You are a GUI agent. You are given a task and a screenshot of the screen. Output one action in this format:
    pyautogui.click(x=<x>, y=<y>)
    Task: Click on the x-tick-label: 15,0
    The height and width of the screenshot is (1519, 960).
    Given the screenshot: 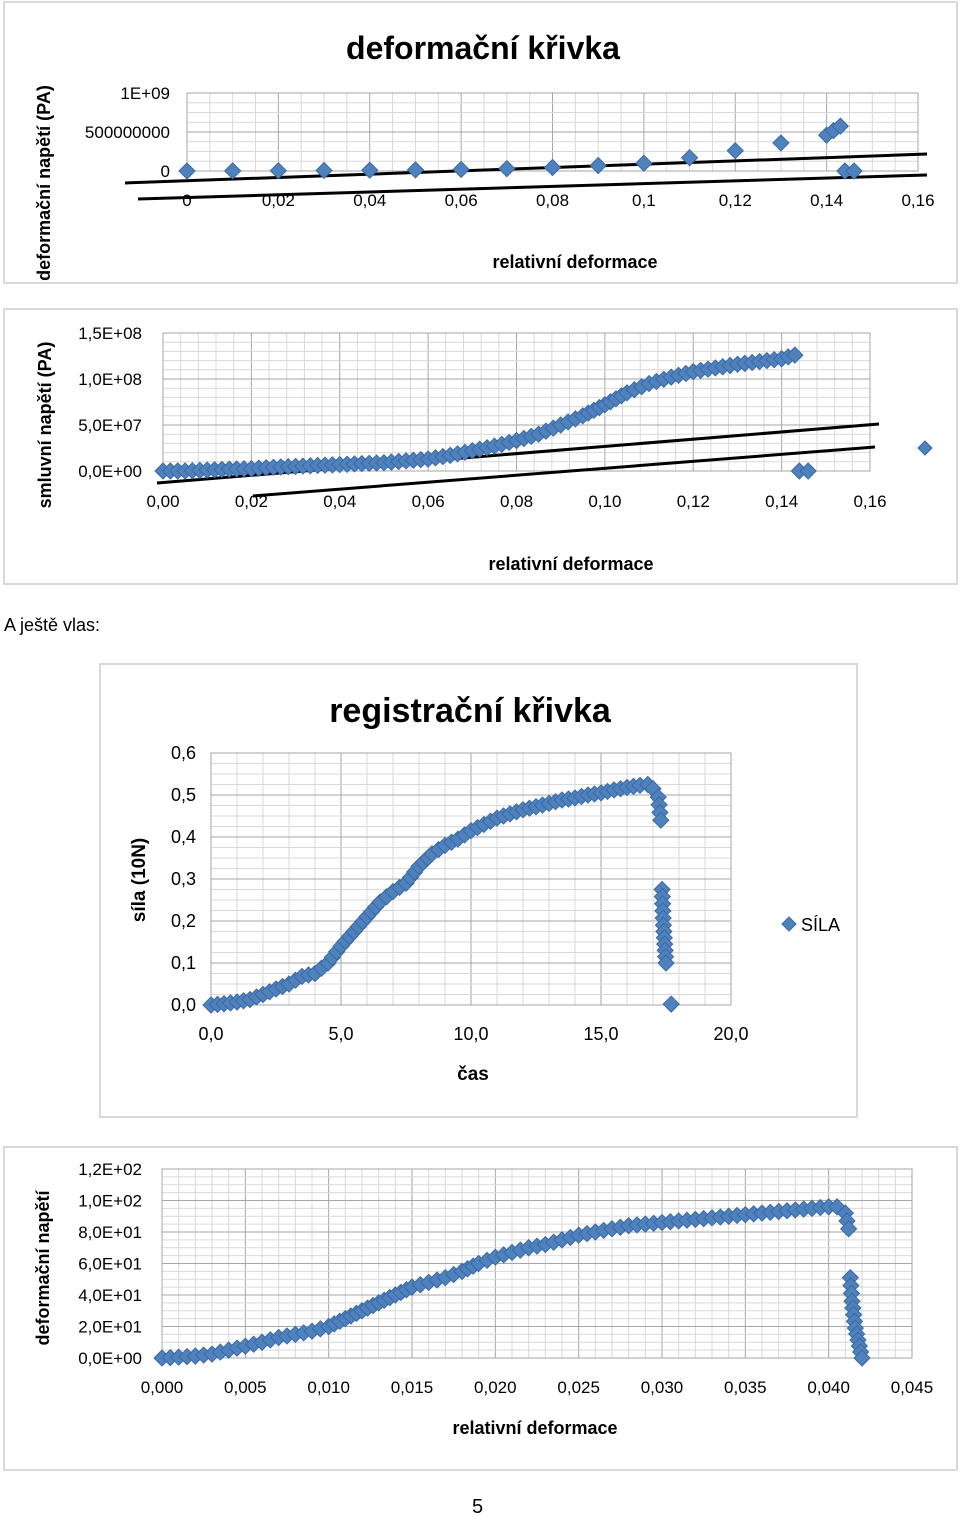 What is the action you would take?
    pyautogui.click(x=600, y=1034)
    